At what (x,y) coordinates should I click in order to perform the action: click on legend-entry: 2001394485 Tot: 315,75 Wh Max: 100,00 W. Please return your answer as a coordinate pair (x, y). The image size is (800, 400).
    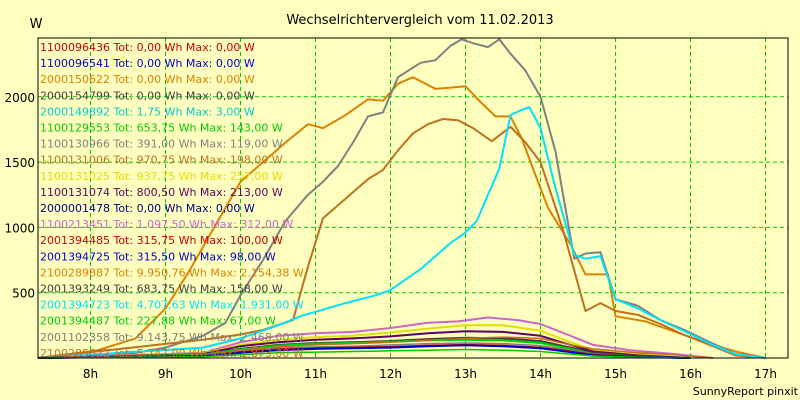
    Looking at the image, I should click on (161, 240).